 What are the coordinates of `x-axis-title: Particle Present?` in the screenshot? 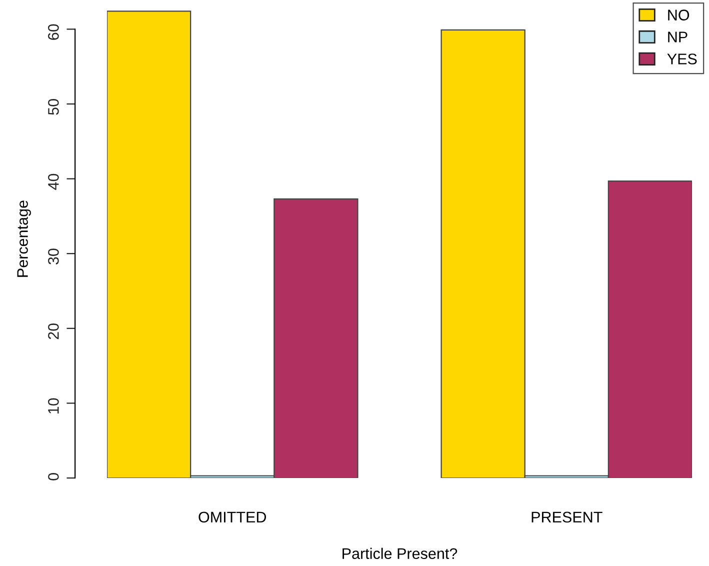 It's located at (400, 554).